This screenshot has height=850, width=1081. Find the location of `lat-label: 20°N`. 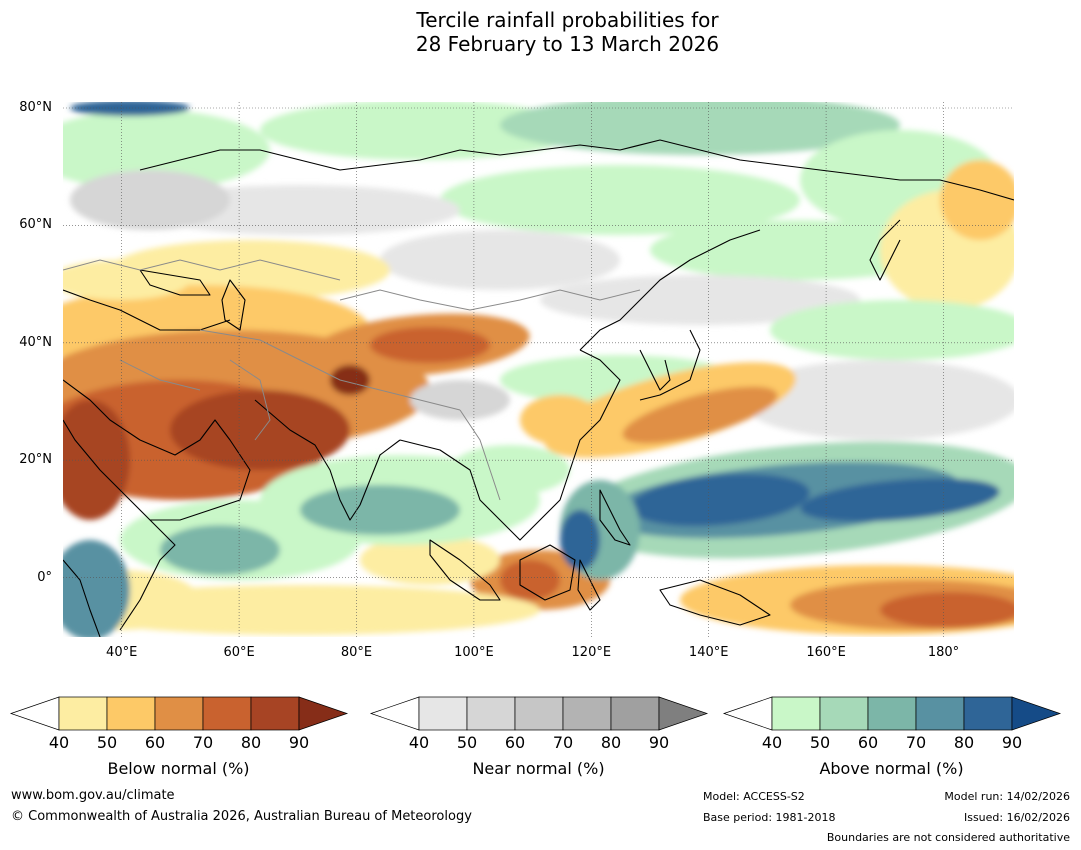

lat-label: 20°N is located at coordinates (35, 460).